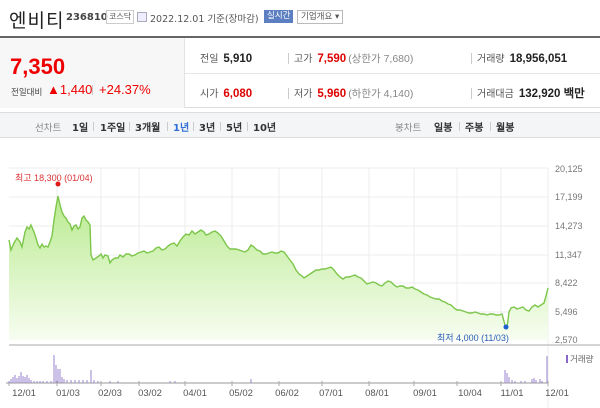  I want to click on period-3m: 3개월, so click(148, 128).